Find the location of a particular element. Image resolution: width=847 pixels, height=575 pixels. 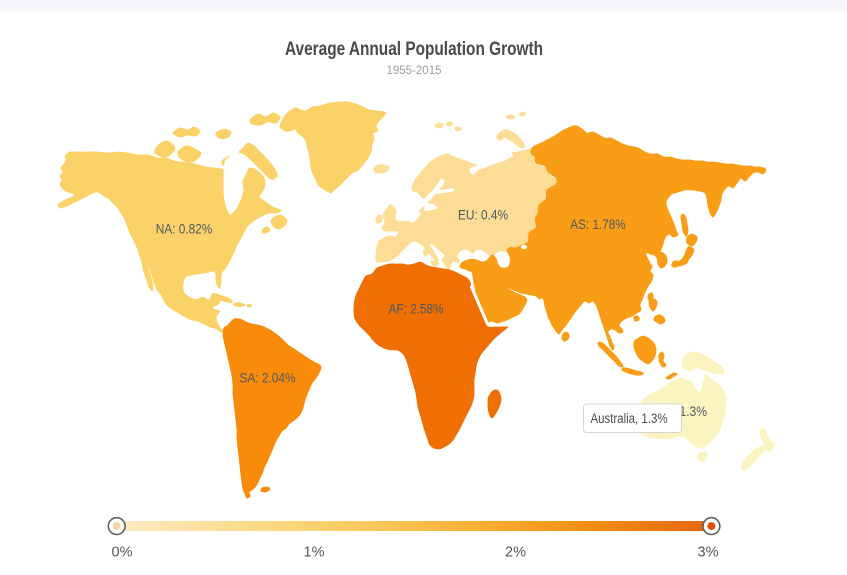

svg-text: AS: 1.78% is located at coordinates (598, 224).